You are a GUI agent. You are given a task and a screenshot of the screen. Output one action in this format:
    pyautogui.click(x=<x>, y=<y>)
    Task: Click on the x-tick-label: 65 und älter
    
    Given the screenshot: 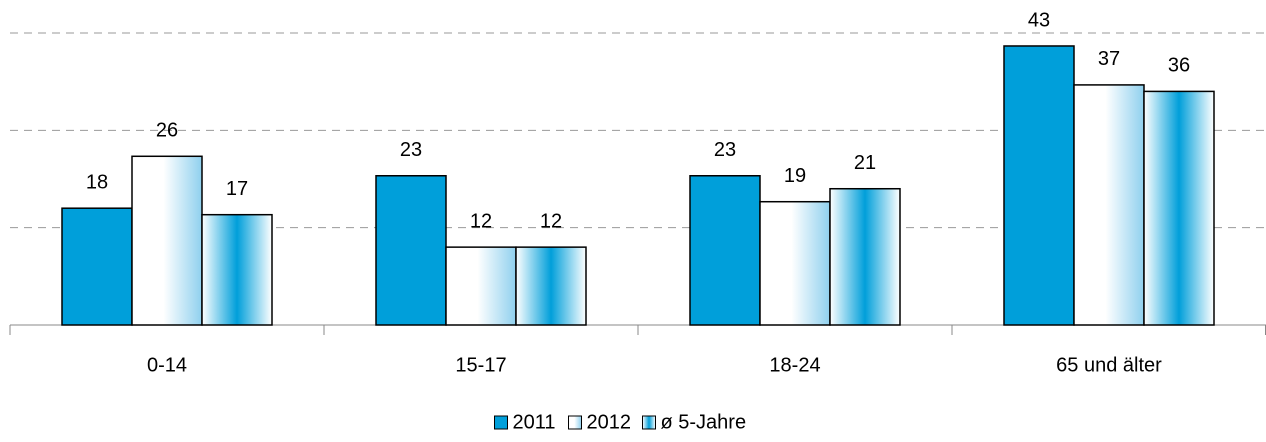 What is the action you would take?
    pyautogui.click(x=1109, y=365)
    